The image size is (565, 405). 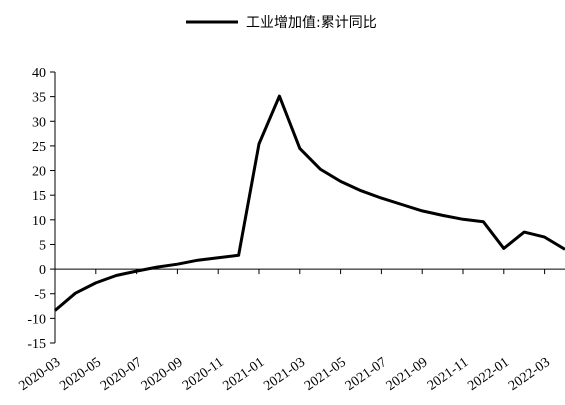 I want to click on x-tick-label: 2020-09, so click(x=162, y=374).